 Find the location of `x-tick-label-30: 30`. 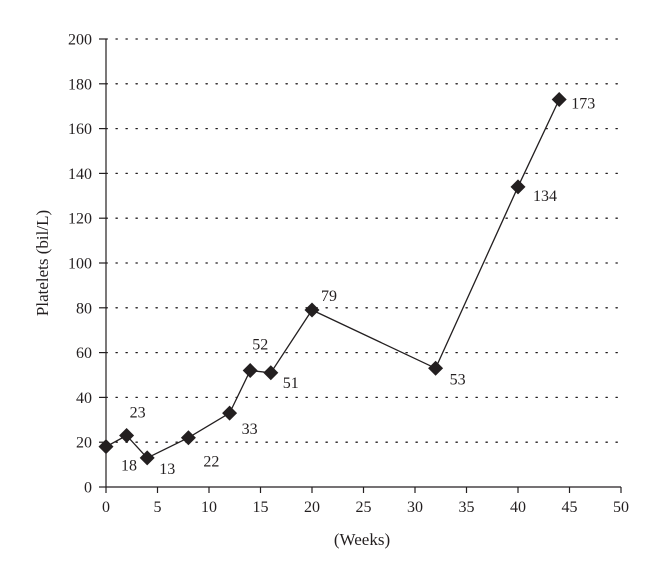

x-tick-label-30: 30 is located at coordinates (415, 507).